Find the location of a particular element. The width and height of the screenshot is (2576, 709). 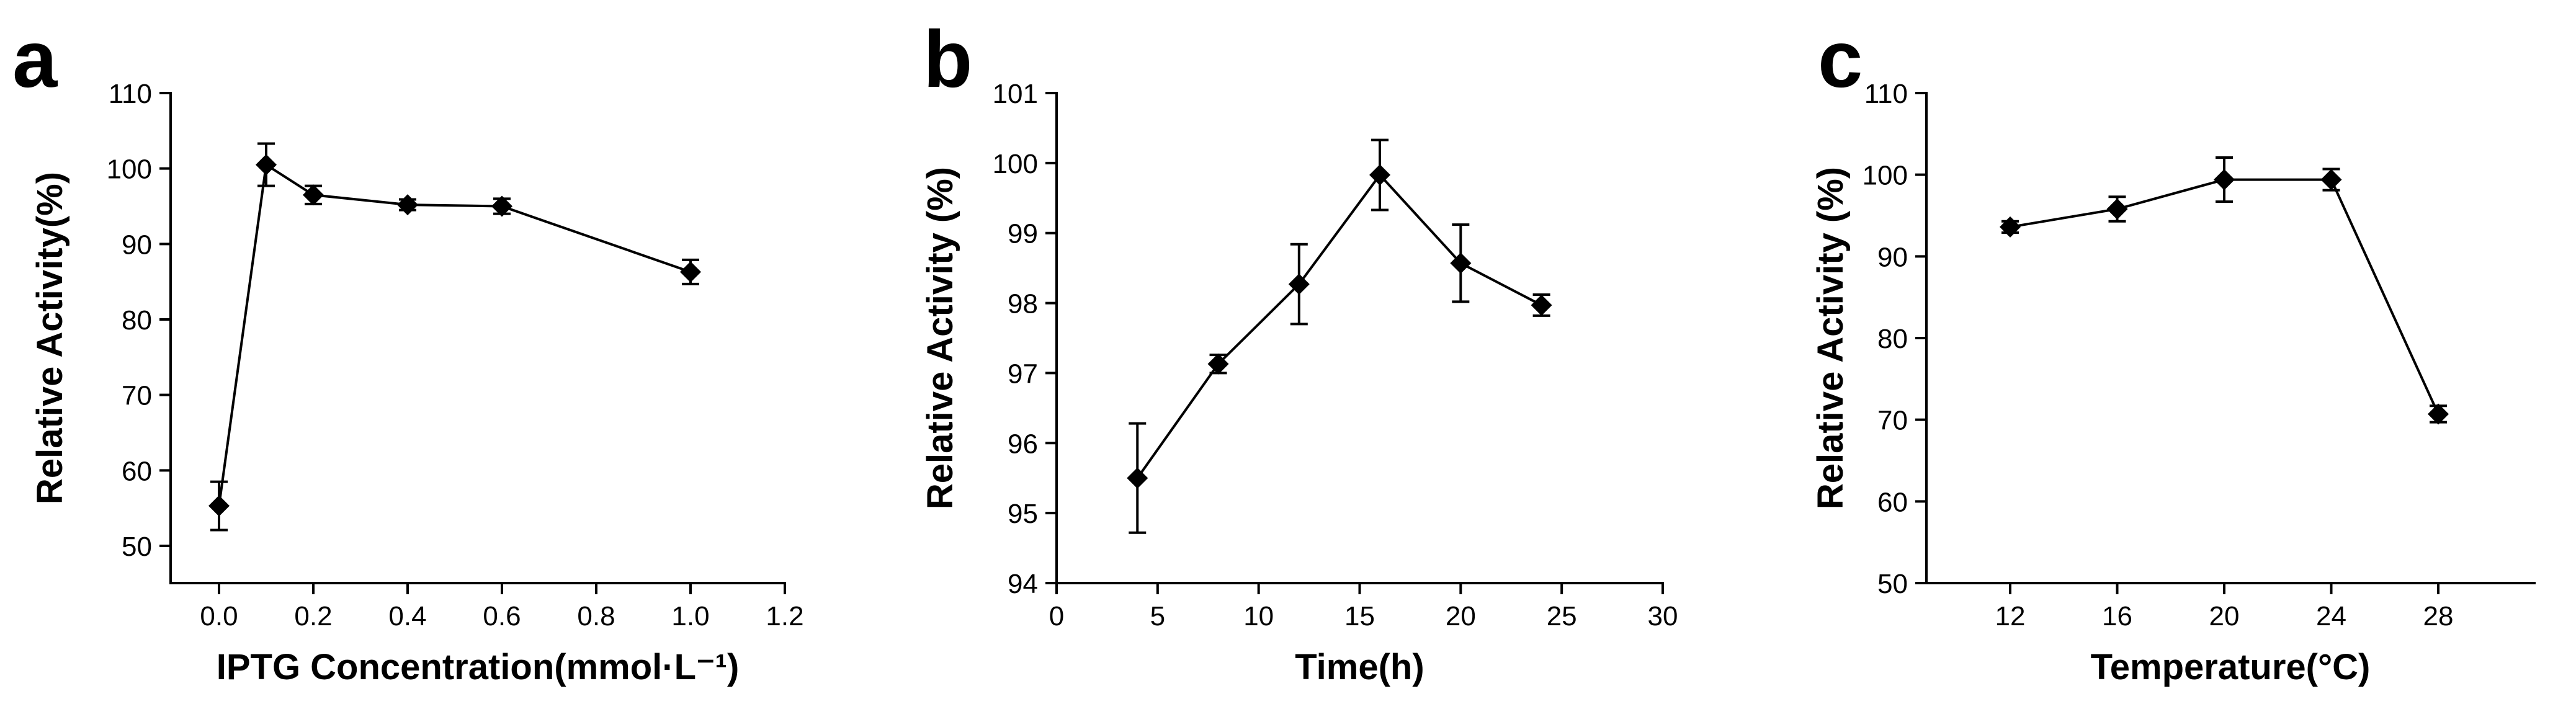

x-tick-label: 16 is located at coordinates (2117, 616).